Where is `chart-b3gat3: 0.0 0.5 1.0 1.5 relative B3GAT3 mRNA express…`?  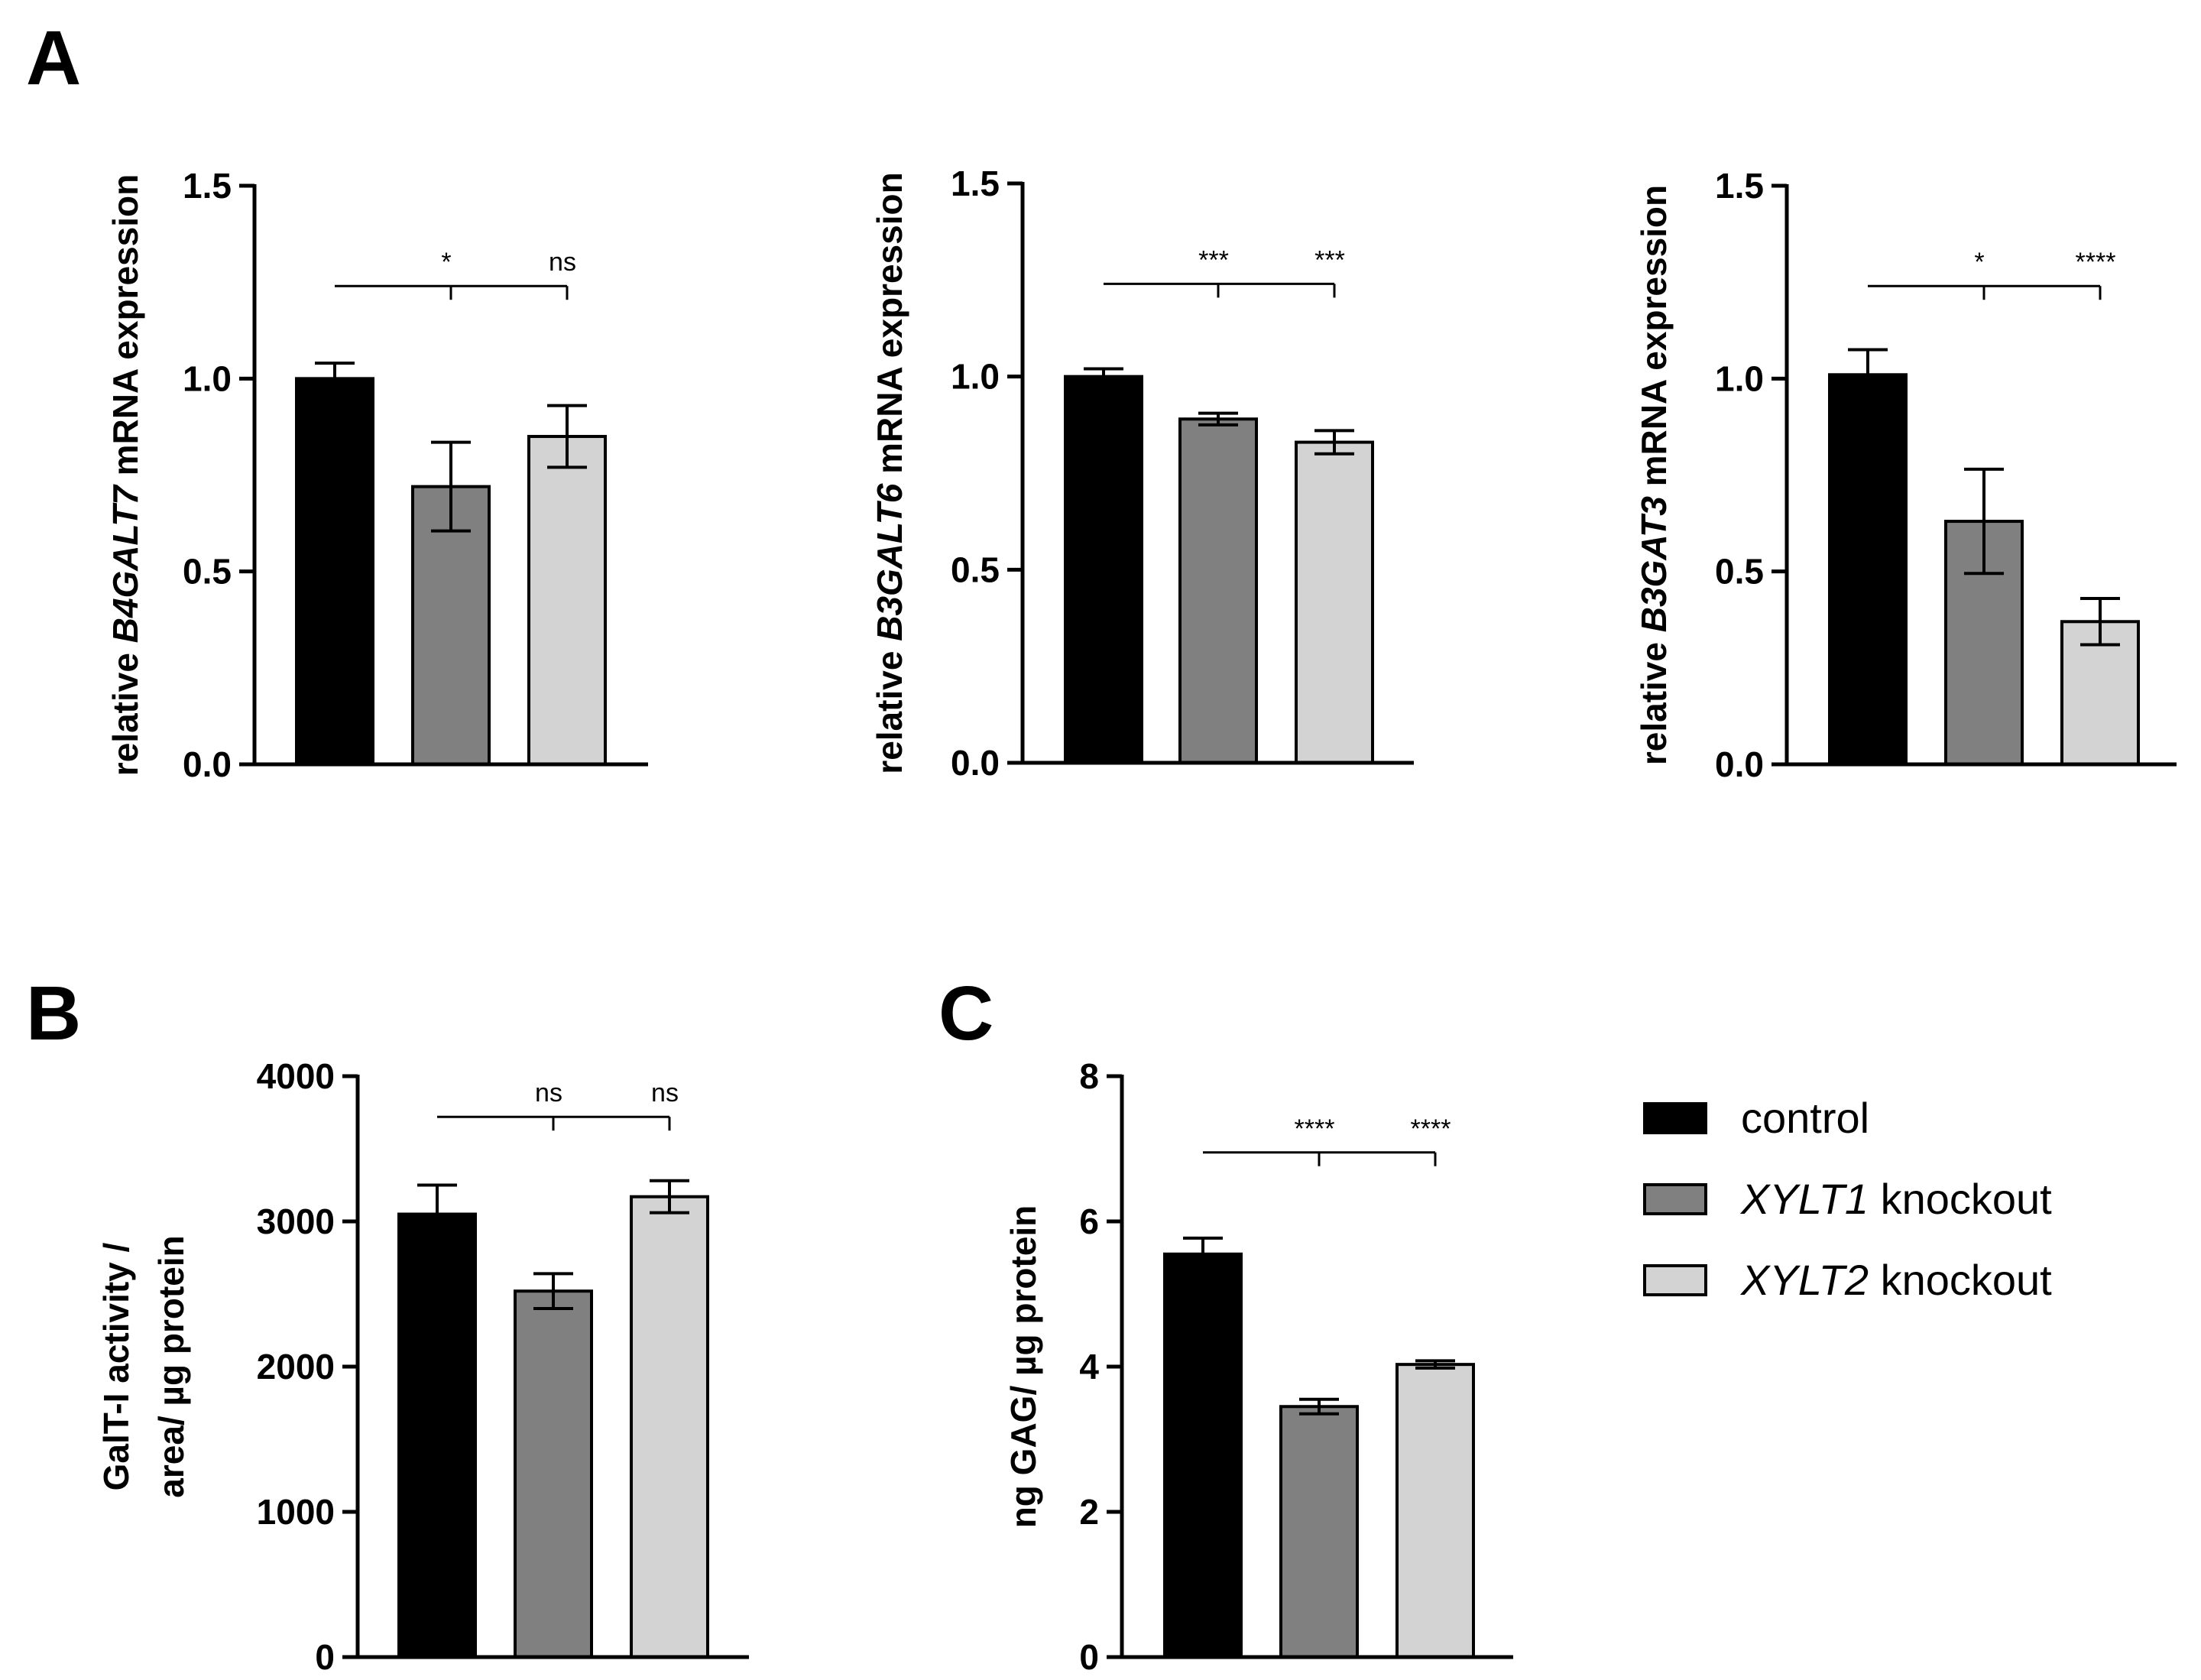 chart-b3gat3: 0.0 0.5 1.0 1.5 relative B3GAT3 mRNA express… is located at coordinates (1905, 475).